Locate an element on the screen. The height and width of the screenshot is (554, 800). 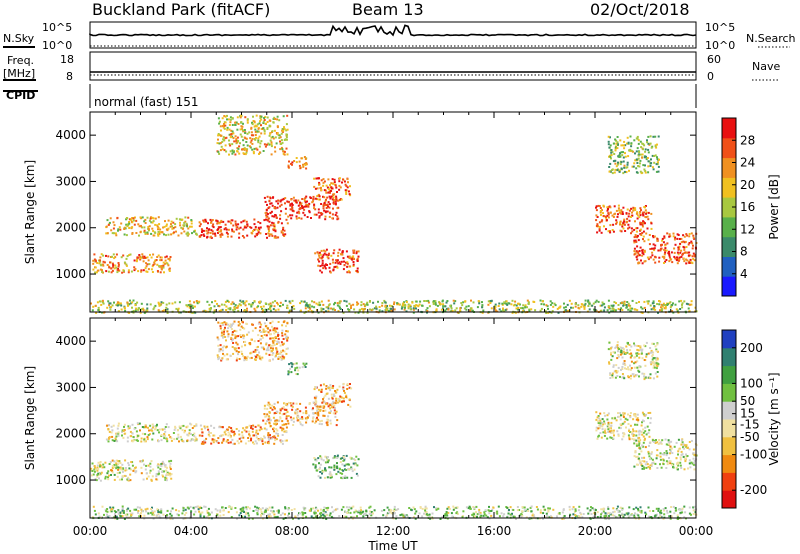
station-title: Buckland Park (fitACF) is located at coordinates (181, 9).